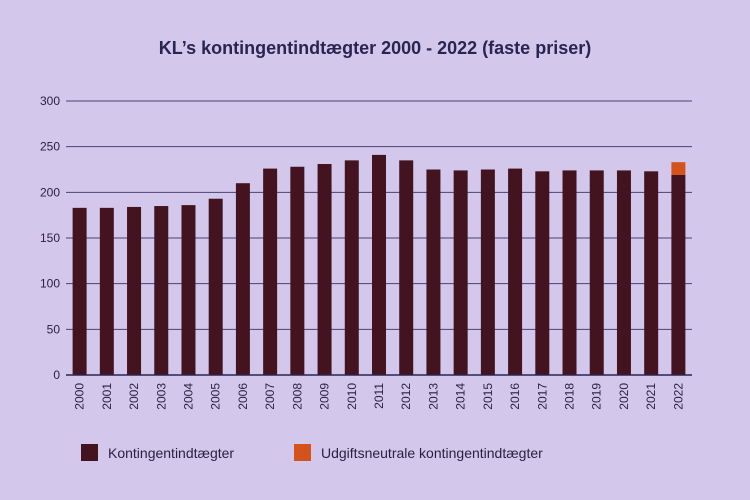  I want to click on x-tick-label: 2004, so click(188, 396).